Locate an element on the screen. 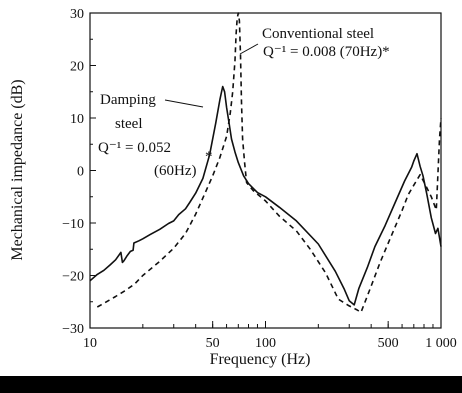  y-tick-label: 0 is located at coordinates (80, 172).